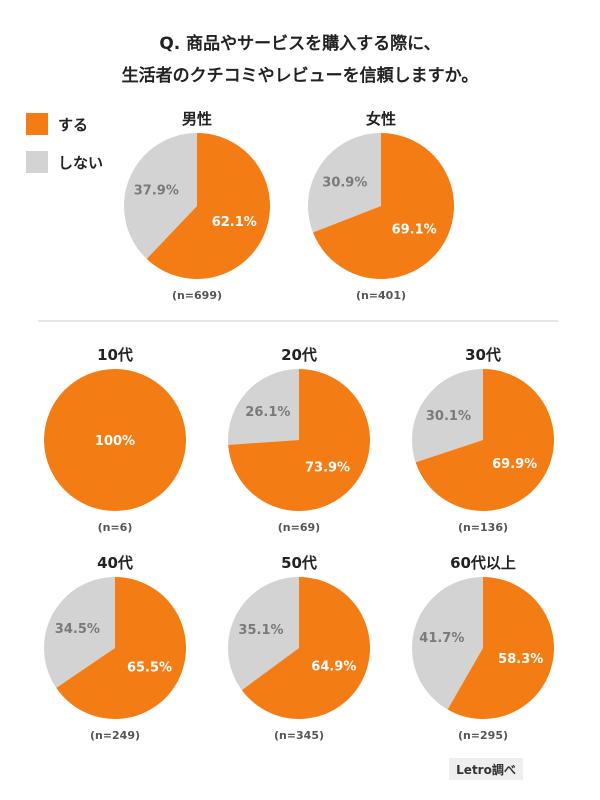 The height and width of the screenshot is (800, 600). I want to click on pie-label-no: 37.9%, so click(156, 191).